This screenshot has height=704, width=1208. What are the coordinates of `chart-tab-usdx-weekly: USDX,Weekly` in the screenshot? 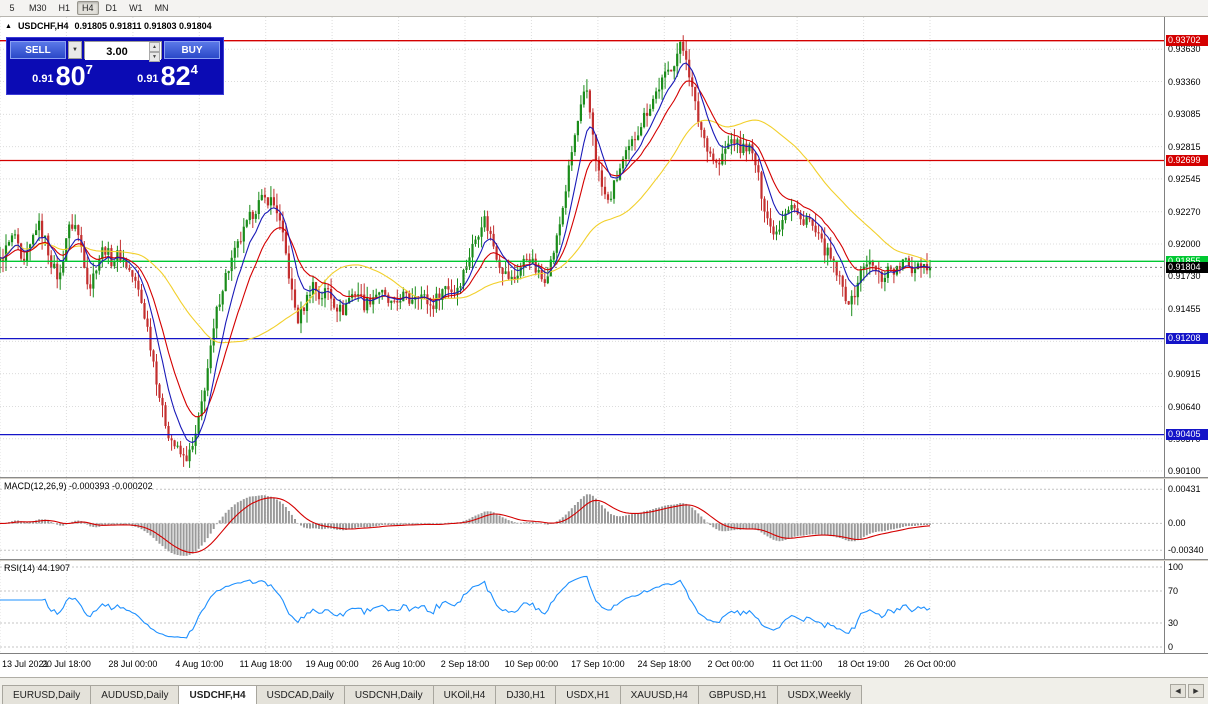 It's located at (819, 694).